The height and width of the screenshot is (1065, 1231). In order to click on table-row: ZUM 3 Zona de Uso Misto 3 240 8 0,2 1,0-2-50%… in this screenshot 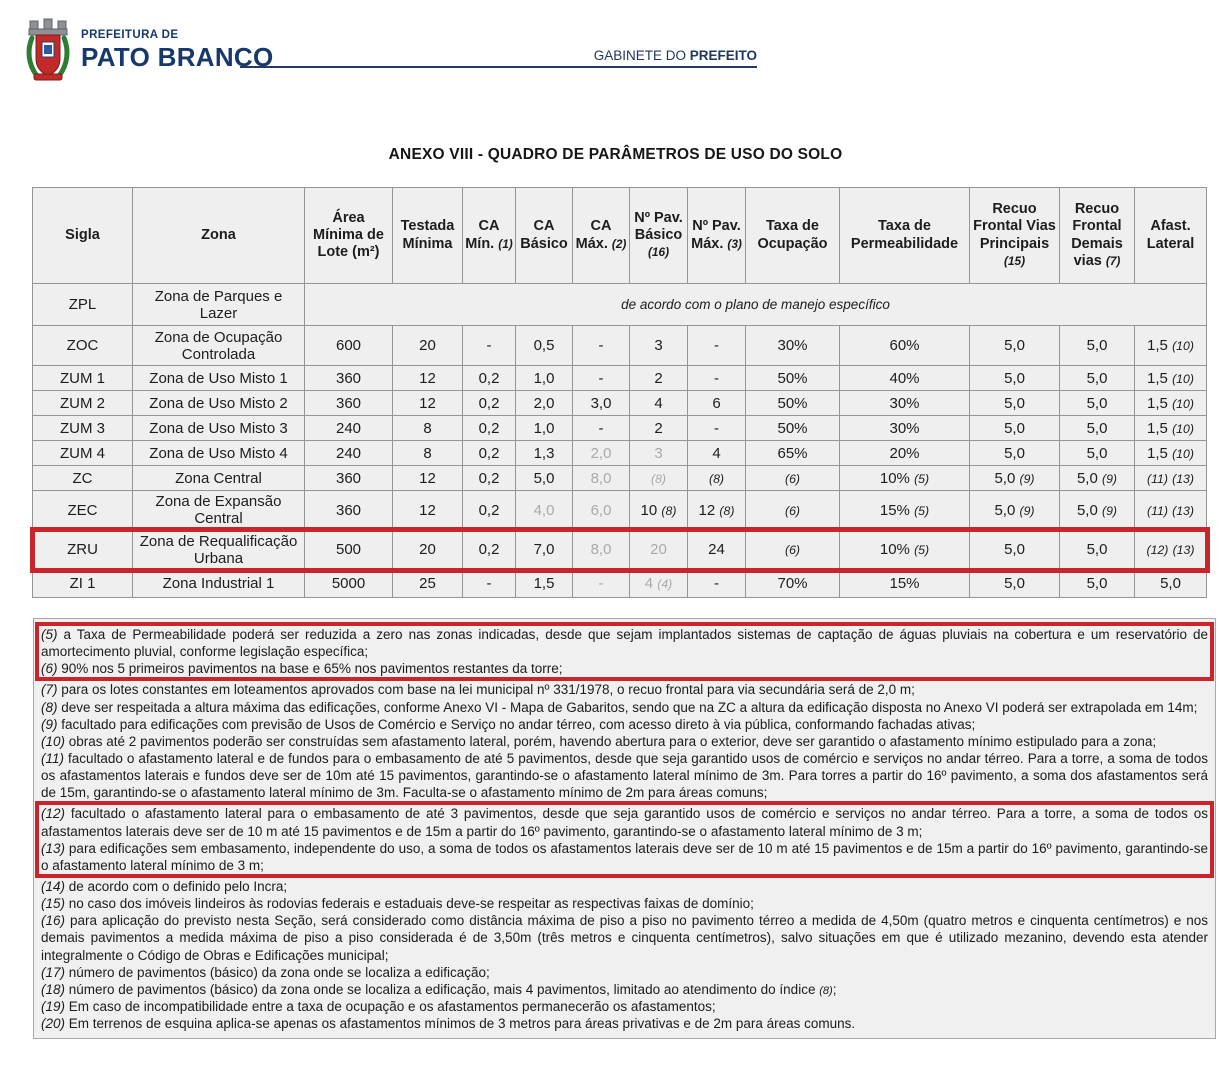, I will do `click(619, 428)`.